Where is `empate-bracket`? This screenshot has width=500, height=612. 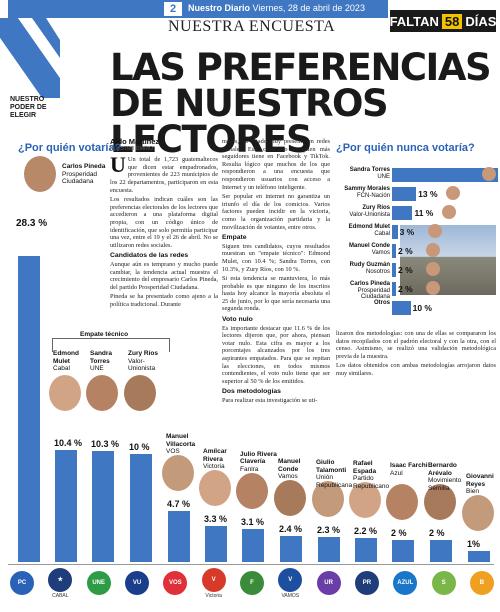 empate-bracket is located at coordinates (111, 345).